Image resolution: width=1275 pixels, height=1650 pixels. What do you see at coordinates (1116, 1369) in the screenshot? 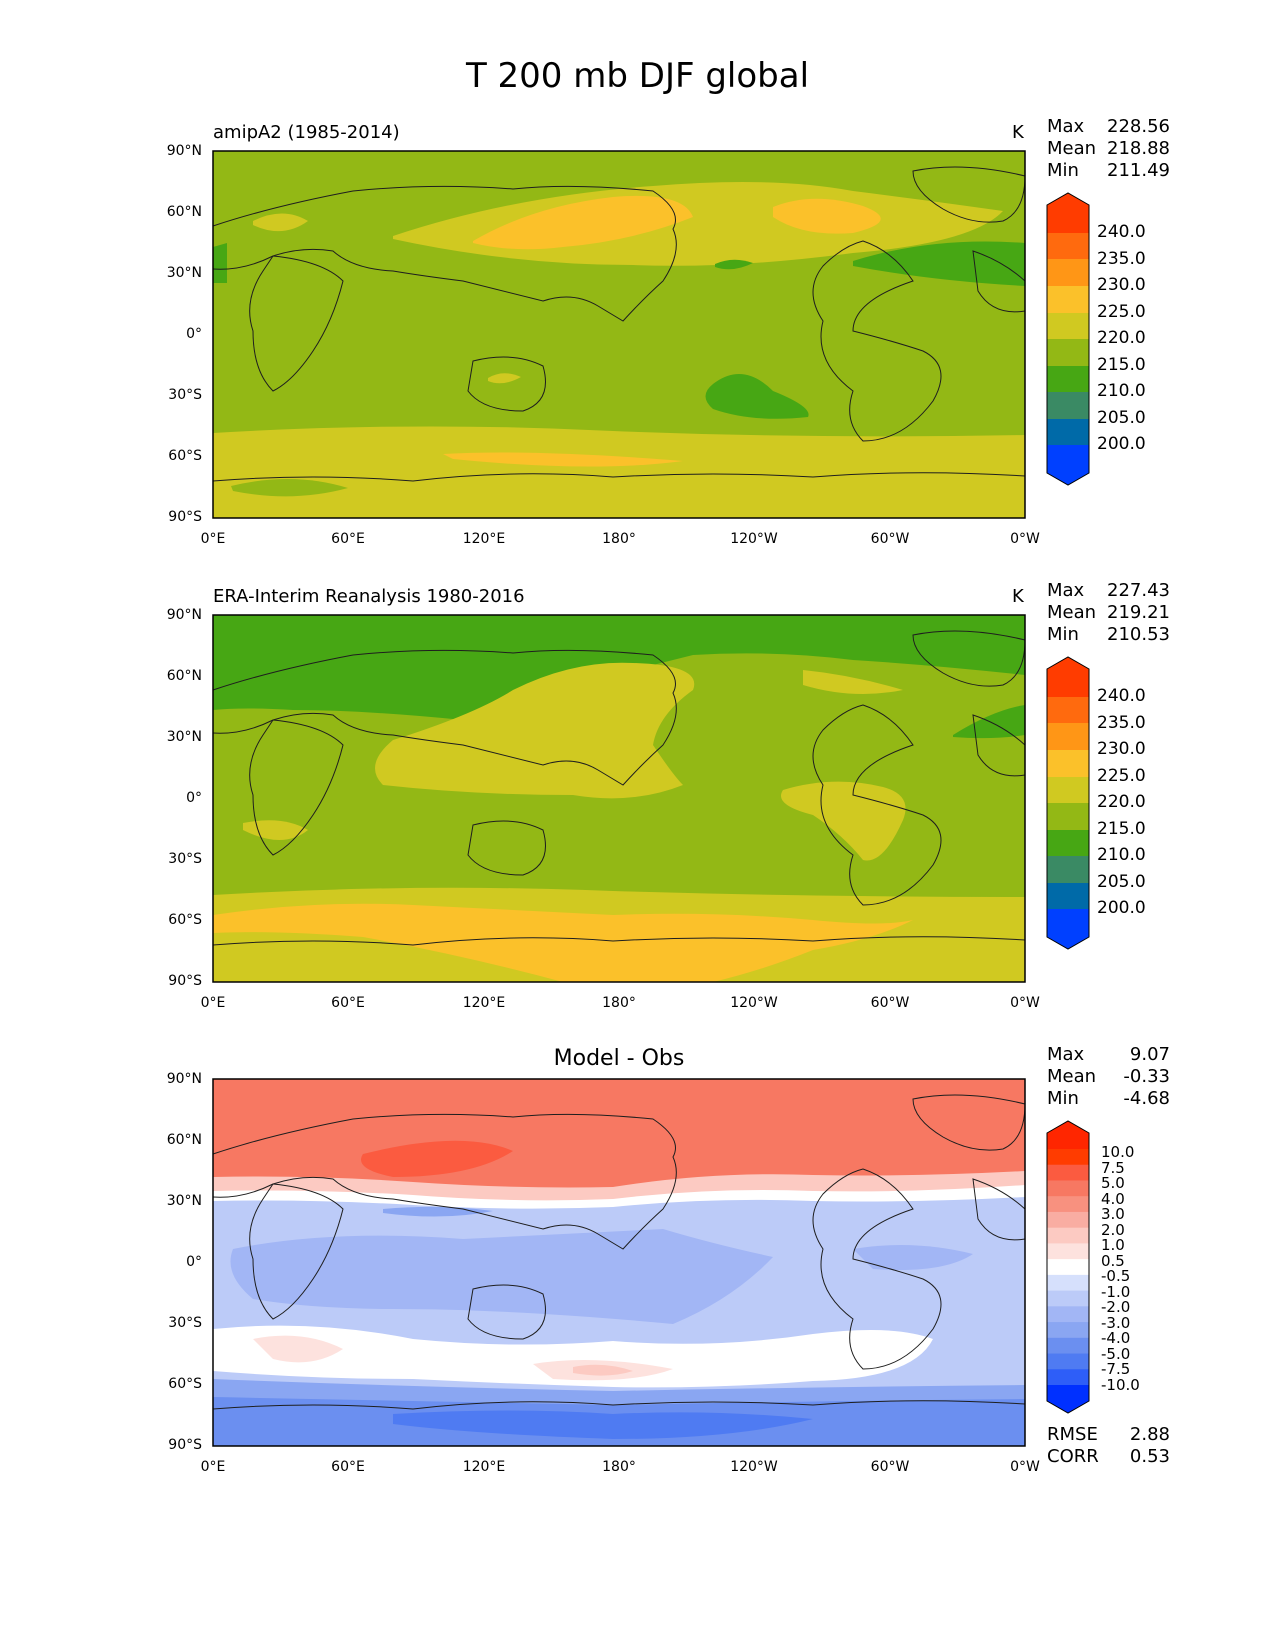
I see `colorbar-label: -7.5` at bounding box center [1116, 1369].